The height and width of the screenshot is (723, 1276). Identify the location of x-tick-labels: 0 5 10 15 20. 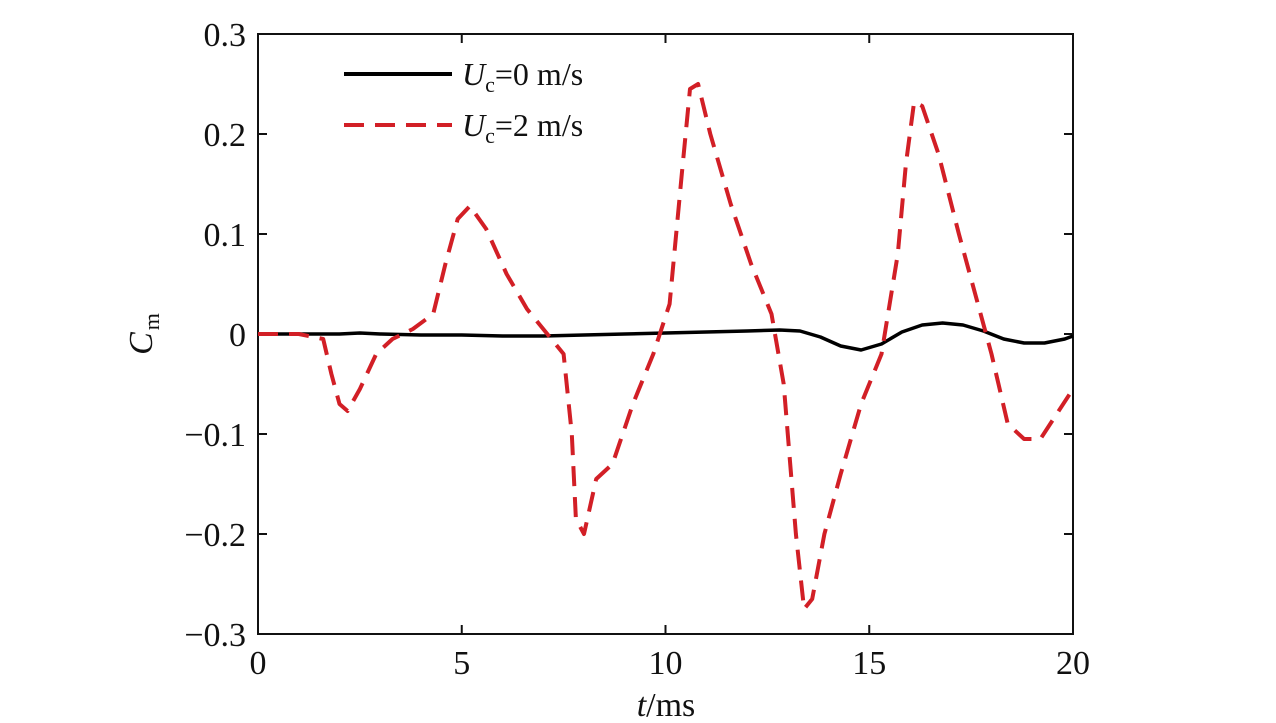
(670, 663).